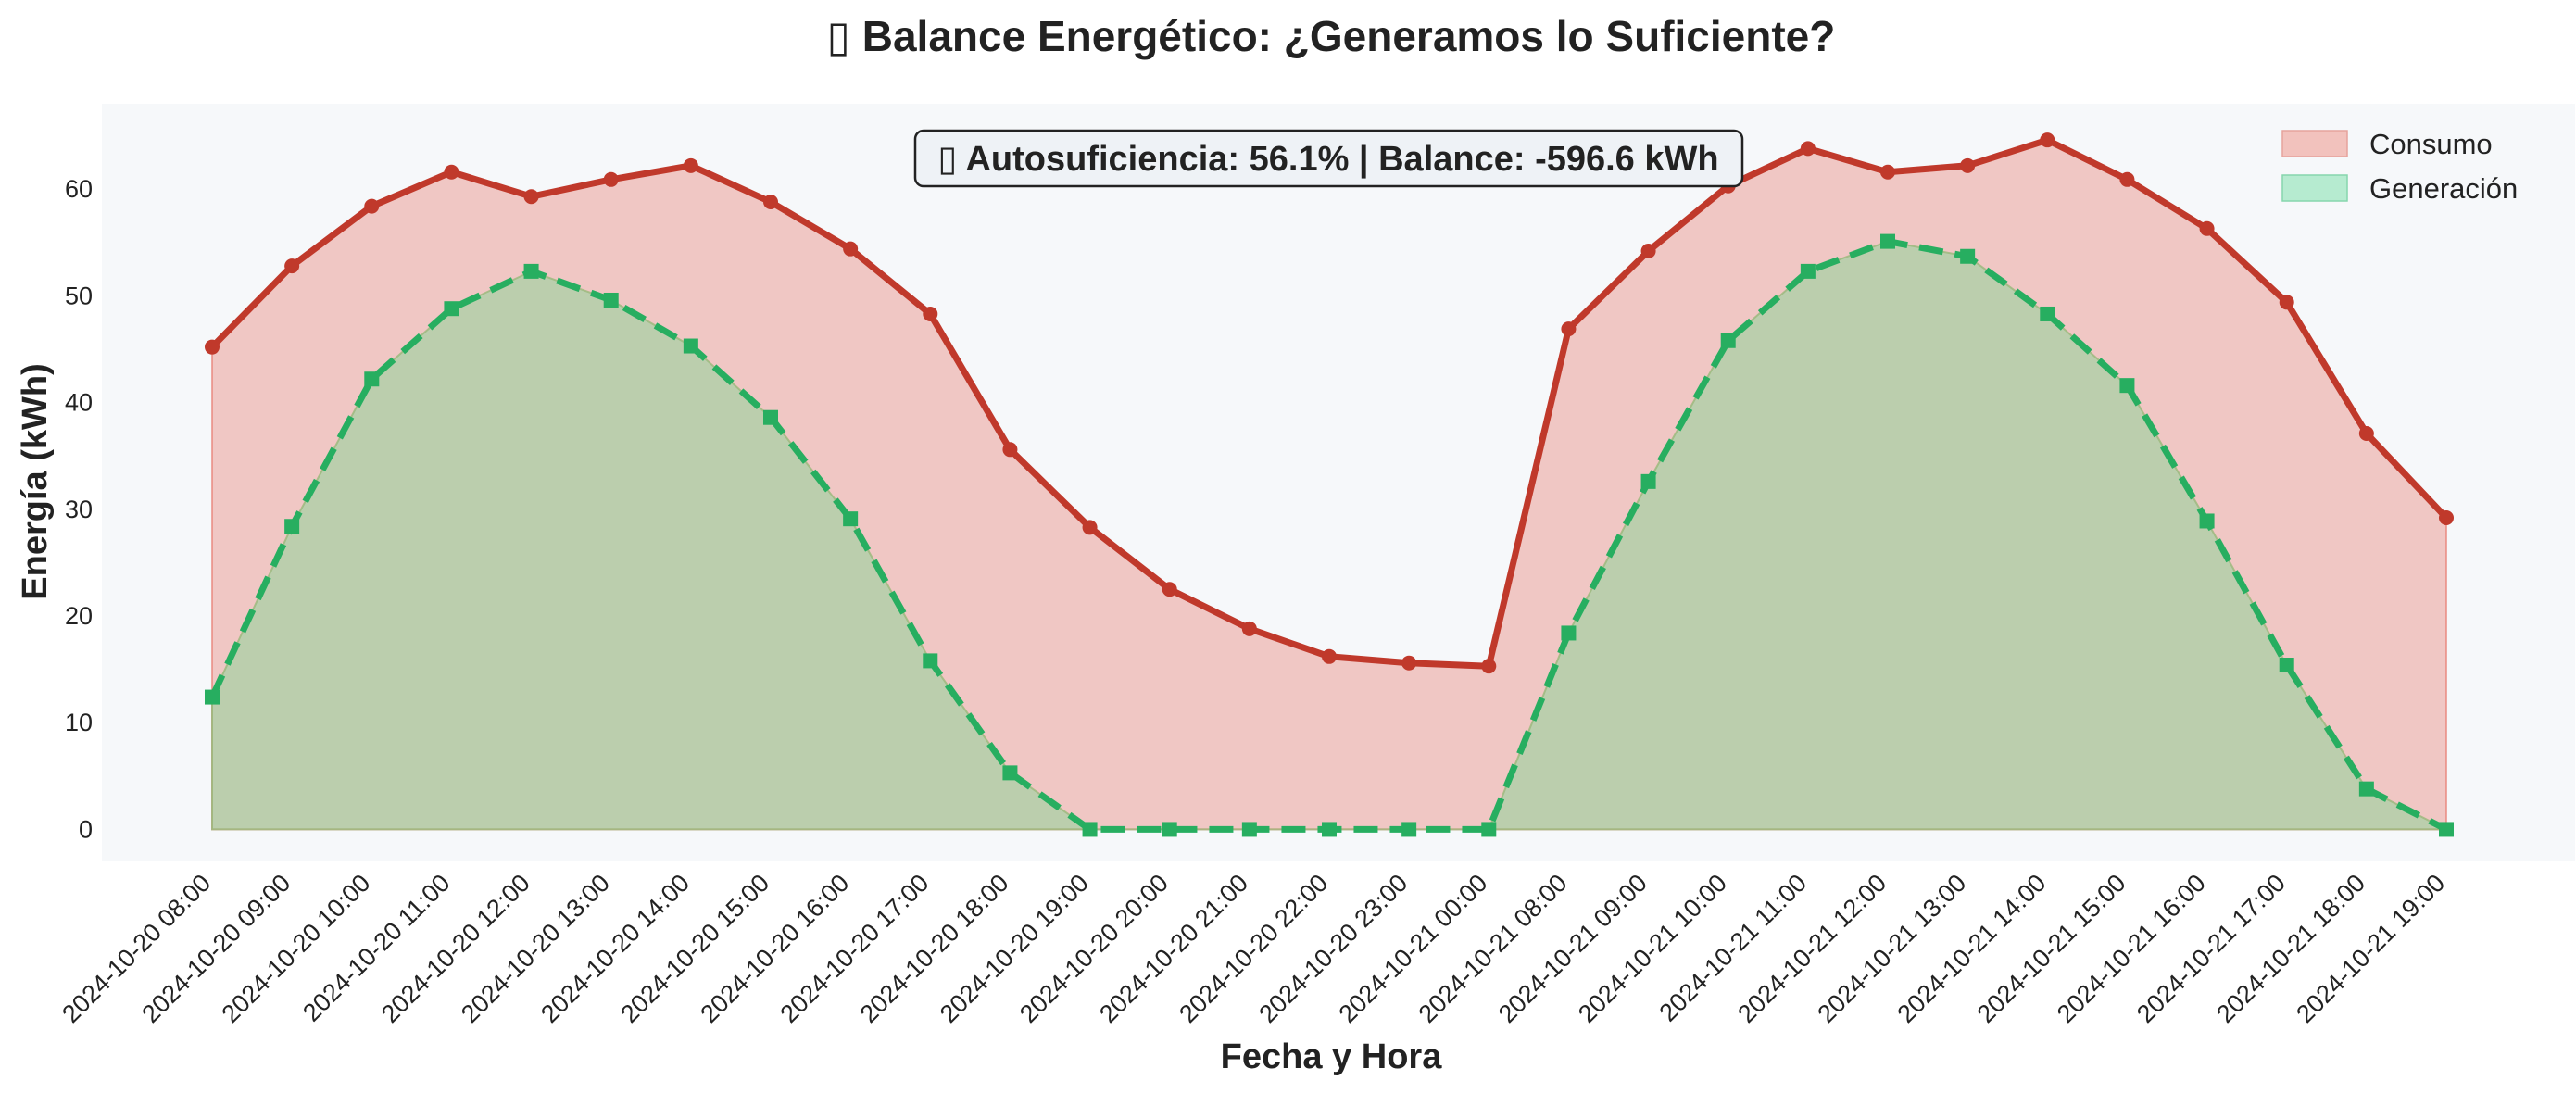 Image resolution: width=2576 pixels, height=1093 pixels. I want to click on y-tick-label: 0, so click(86, 829).